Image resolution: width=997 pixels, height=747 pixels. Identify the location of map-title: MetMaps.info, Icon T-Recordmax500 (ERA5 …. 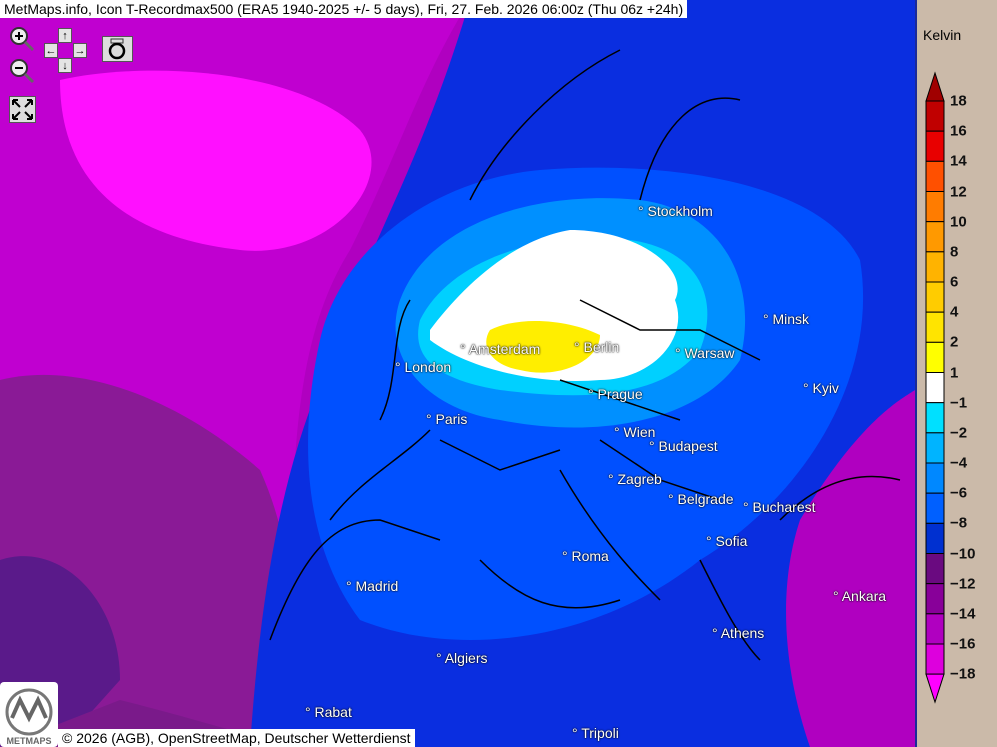
(344, 9).